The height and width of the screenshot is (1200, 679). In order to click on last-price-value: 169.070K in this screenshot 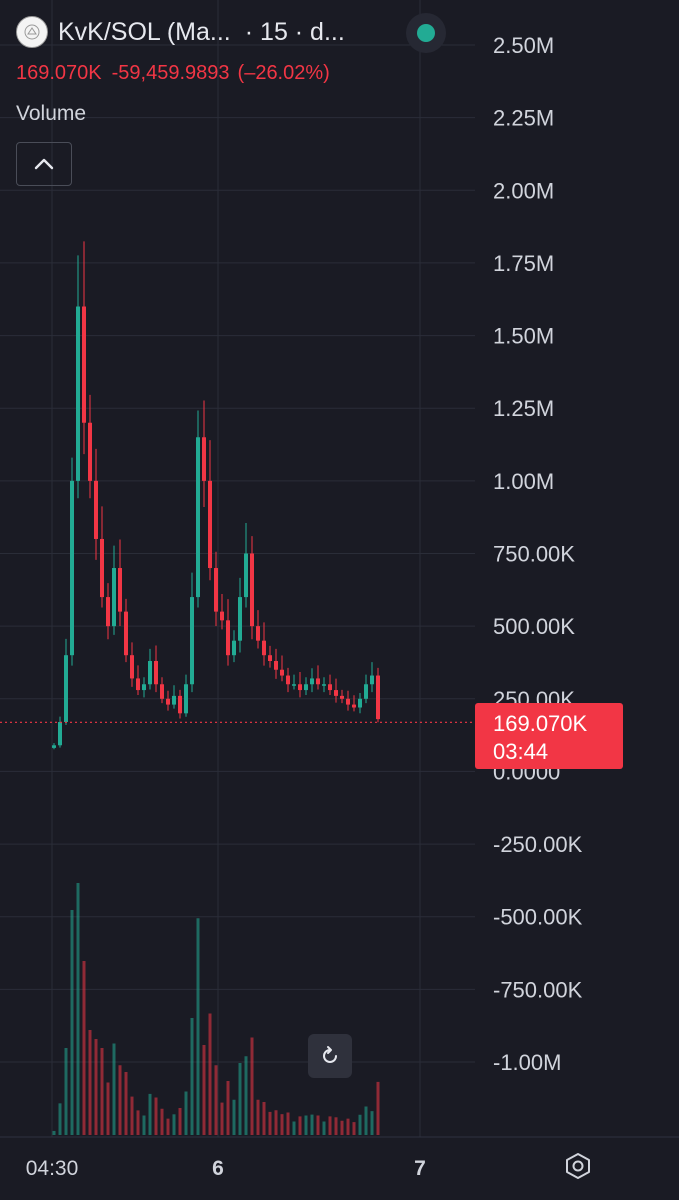, I will do `click(540, 723)`.